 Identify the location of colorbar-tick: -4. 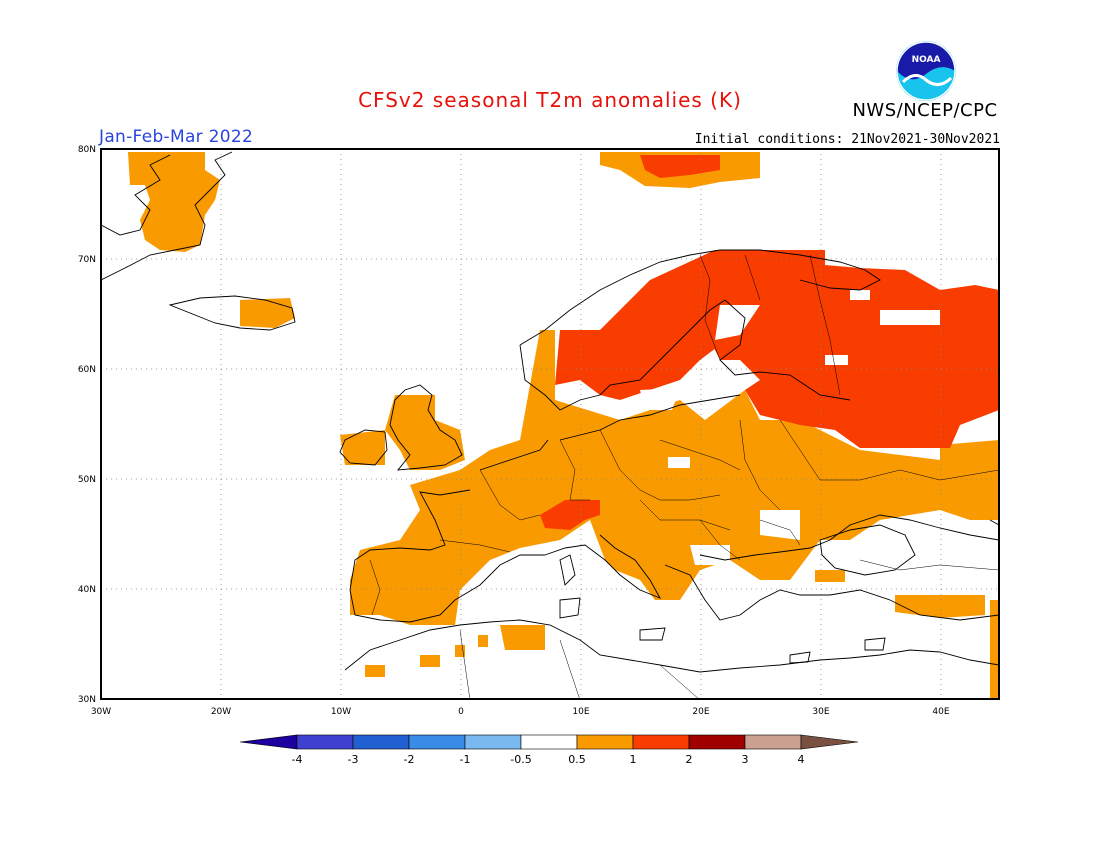
(297, 759).